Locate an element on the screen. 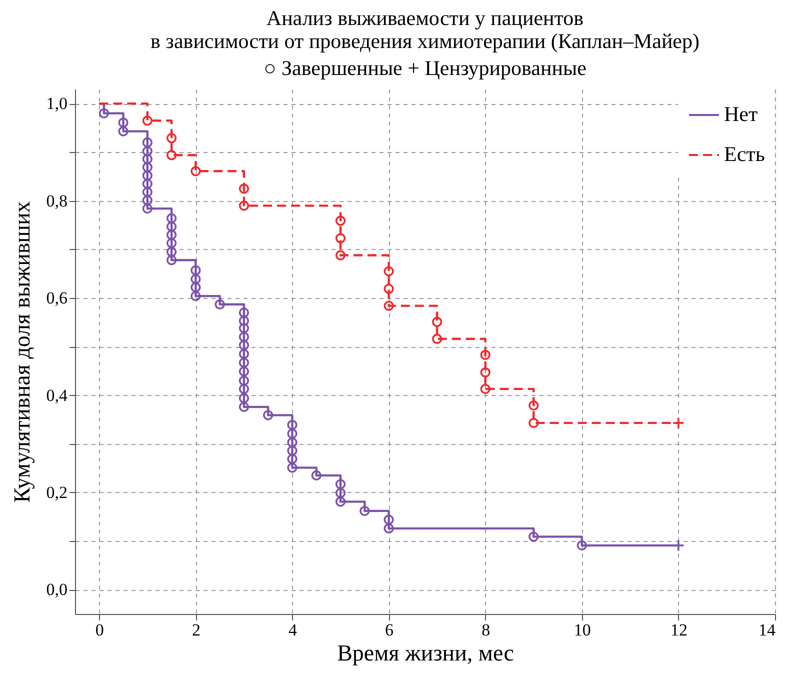  x-tick-label: 12 is located at coordinates (679, 630).